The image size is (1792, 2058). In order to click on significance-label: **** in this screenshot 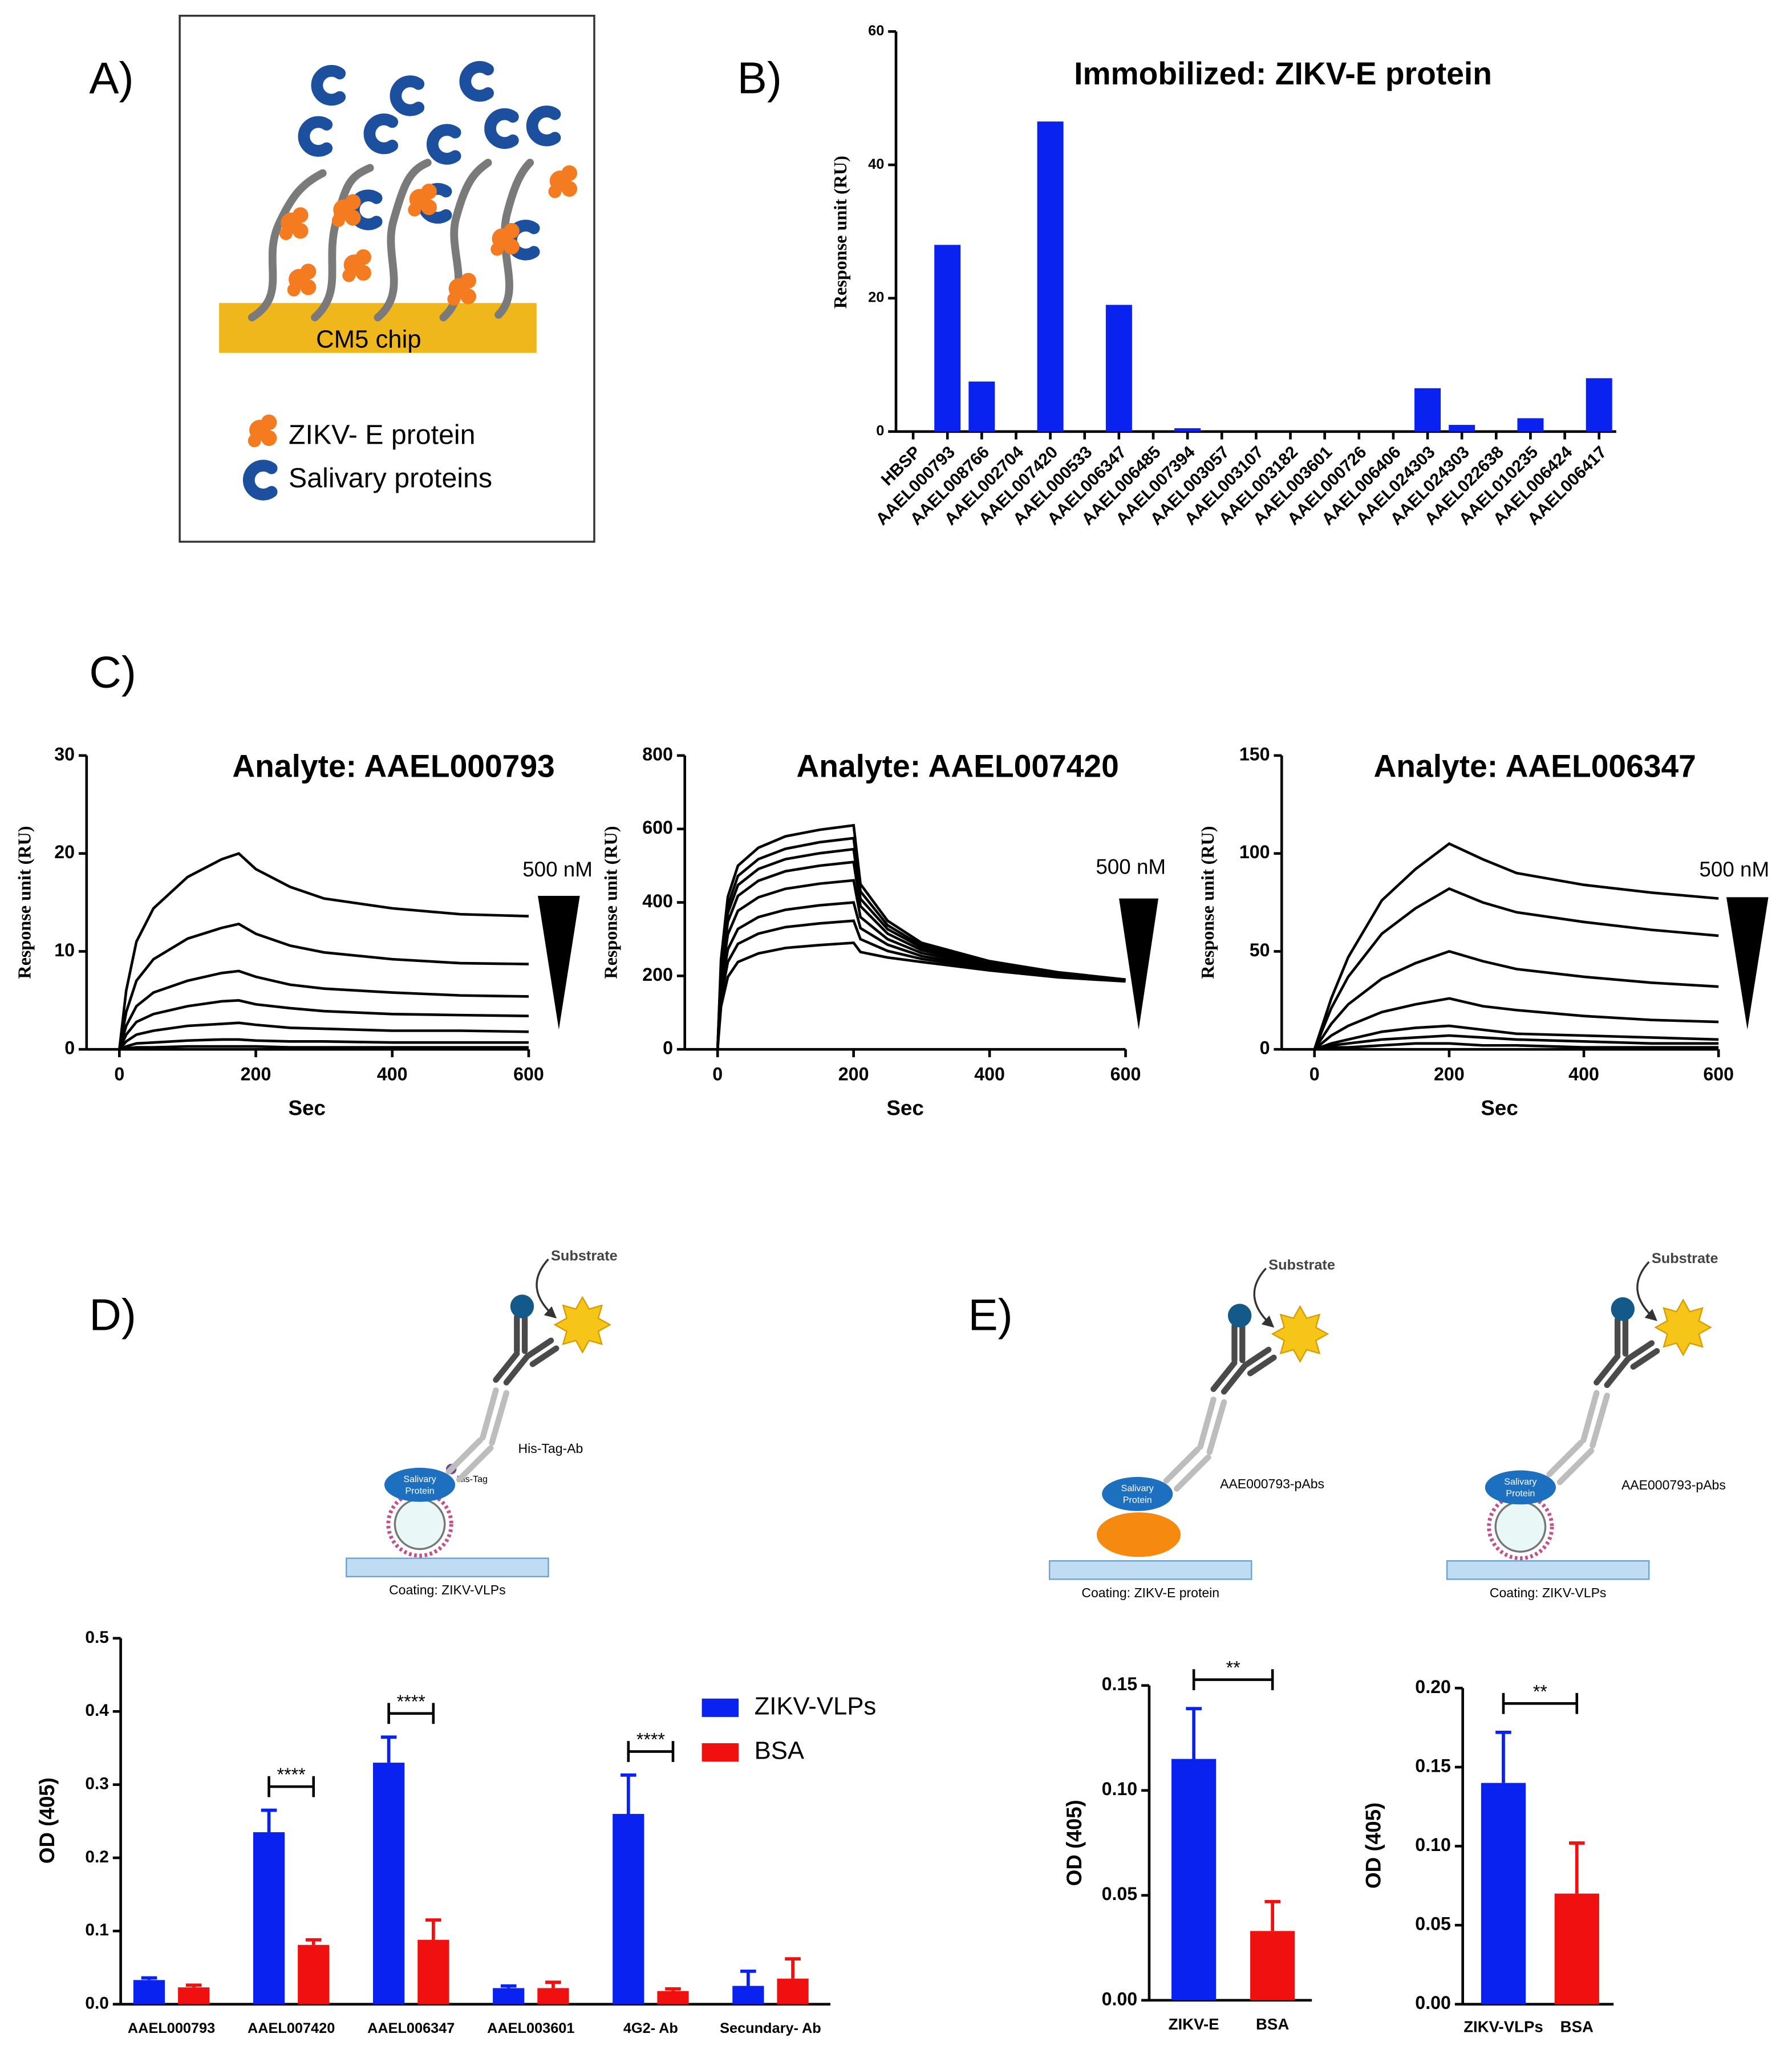, I will do `click(291, 1774)`.